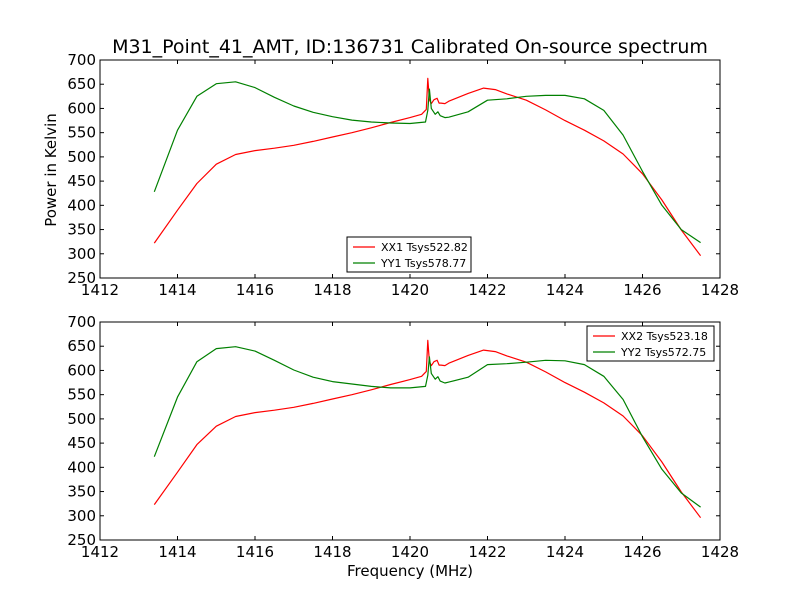 This screenshot has height=600, width=800. What do you see at coordinates (81, 443) in the screenshot?
I see `bottom-y-tick-label: 450` at bounding box center [81, 443].